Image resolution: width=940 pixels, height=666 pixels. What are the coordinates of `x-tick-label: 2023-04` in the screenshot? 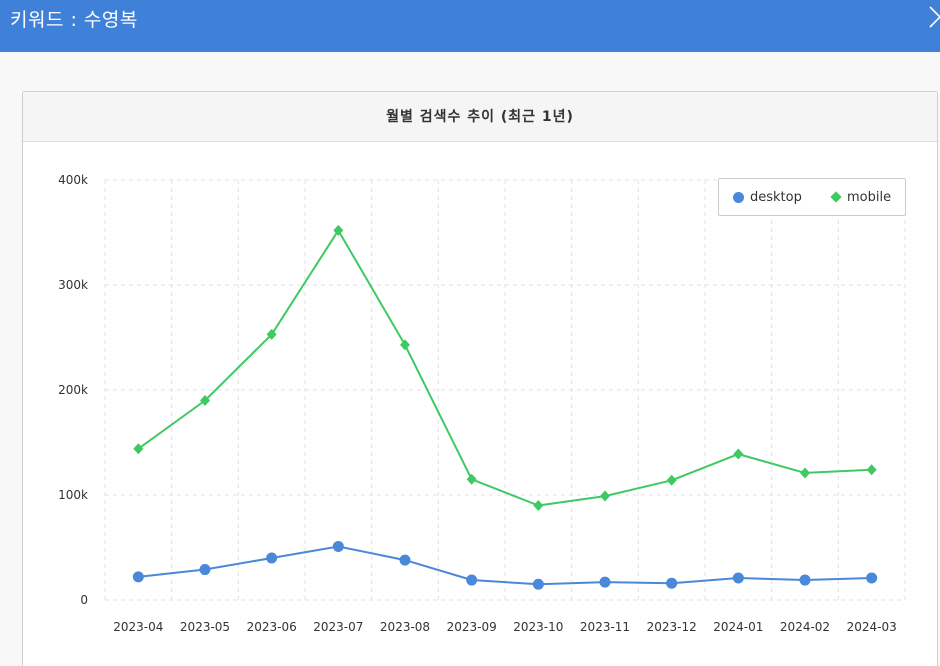 It's located at (138, 627).